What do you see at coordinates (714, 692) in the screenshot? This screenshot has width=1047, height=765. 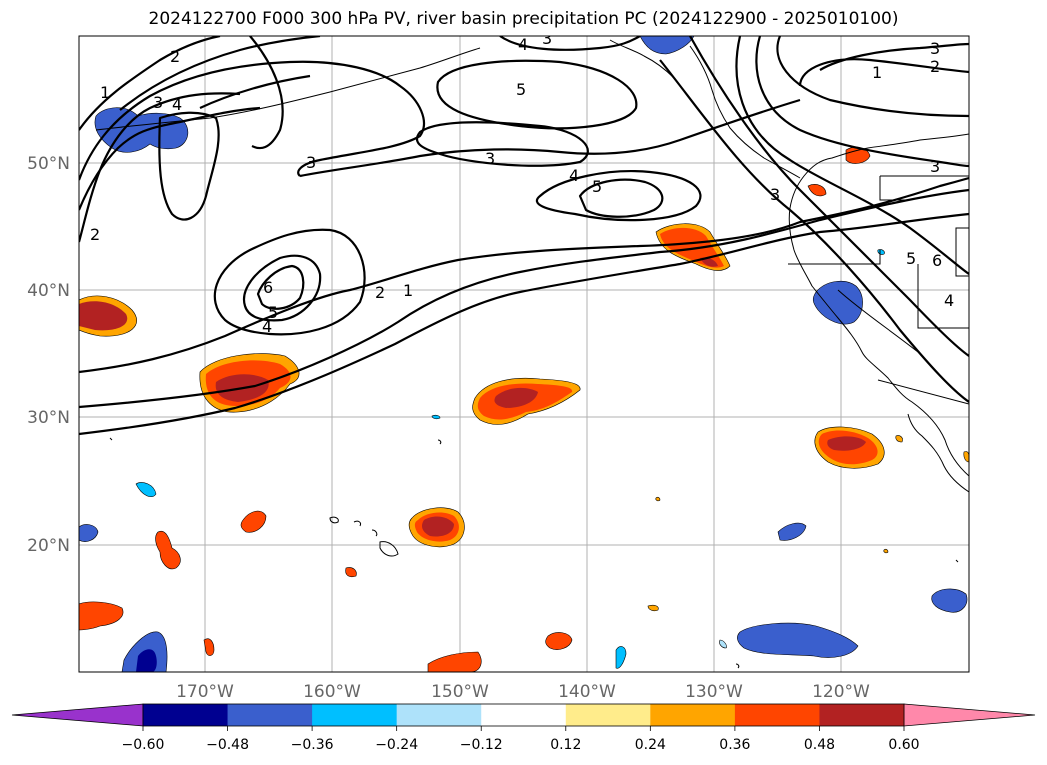 I see `lon-label-130w: 130°W` at bounding box center [714, 692].